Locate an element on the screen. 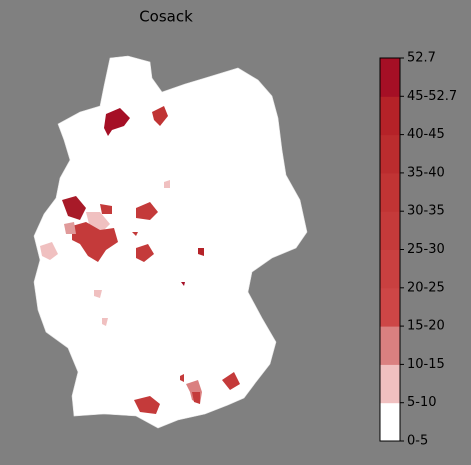  colorbar-label: 25-30 is located at coordinates (426, 249).